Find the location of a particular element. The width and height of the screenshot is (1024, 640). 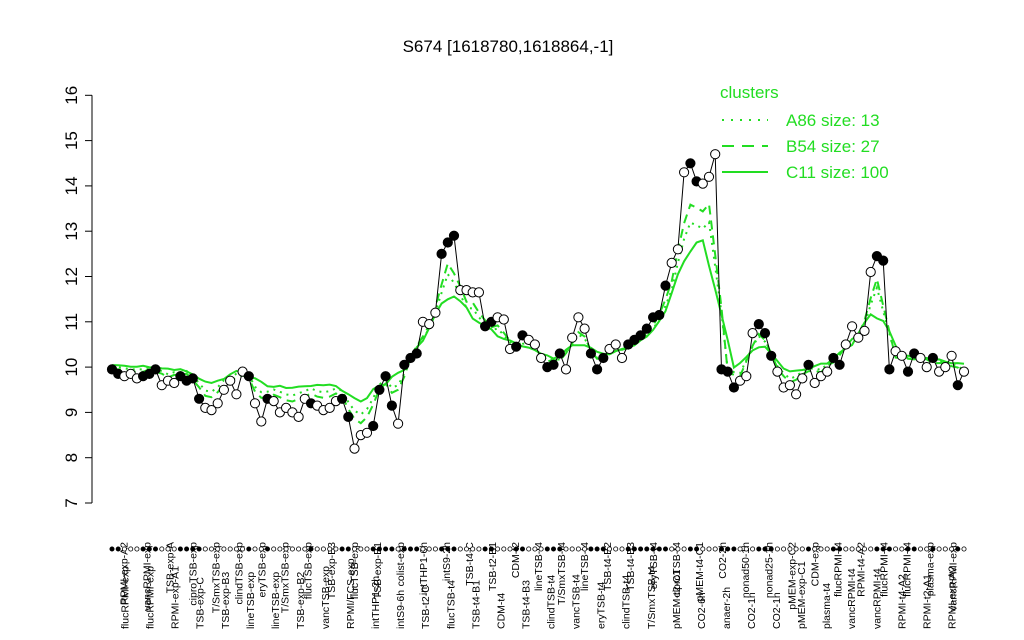

top-tick-label: RPMI-exp-A2 is located at coordinates (125, 573).